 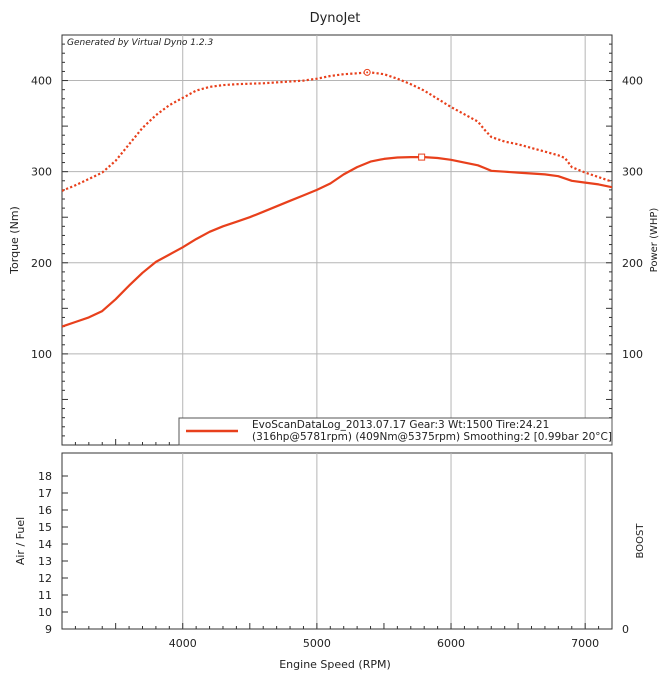 What do you see at coordinates (53, 553) in the screenshot?
I see `air-fuel-axis-ticks: 9 10 11 12 13 14 15 16 17 18` at bounding box center [53, 553].